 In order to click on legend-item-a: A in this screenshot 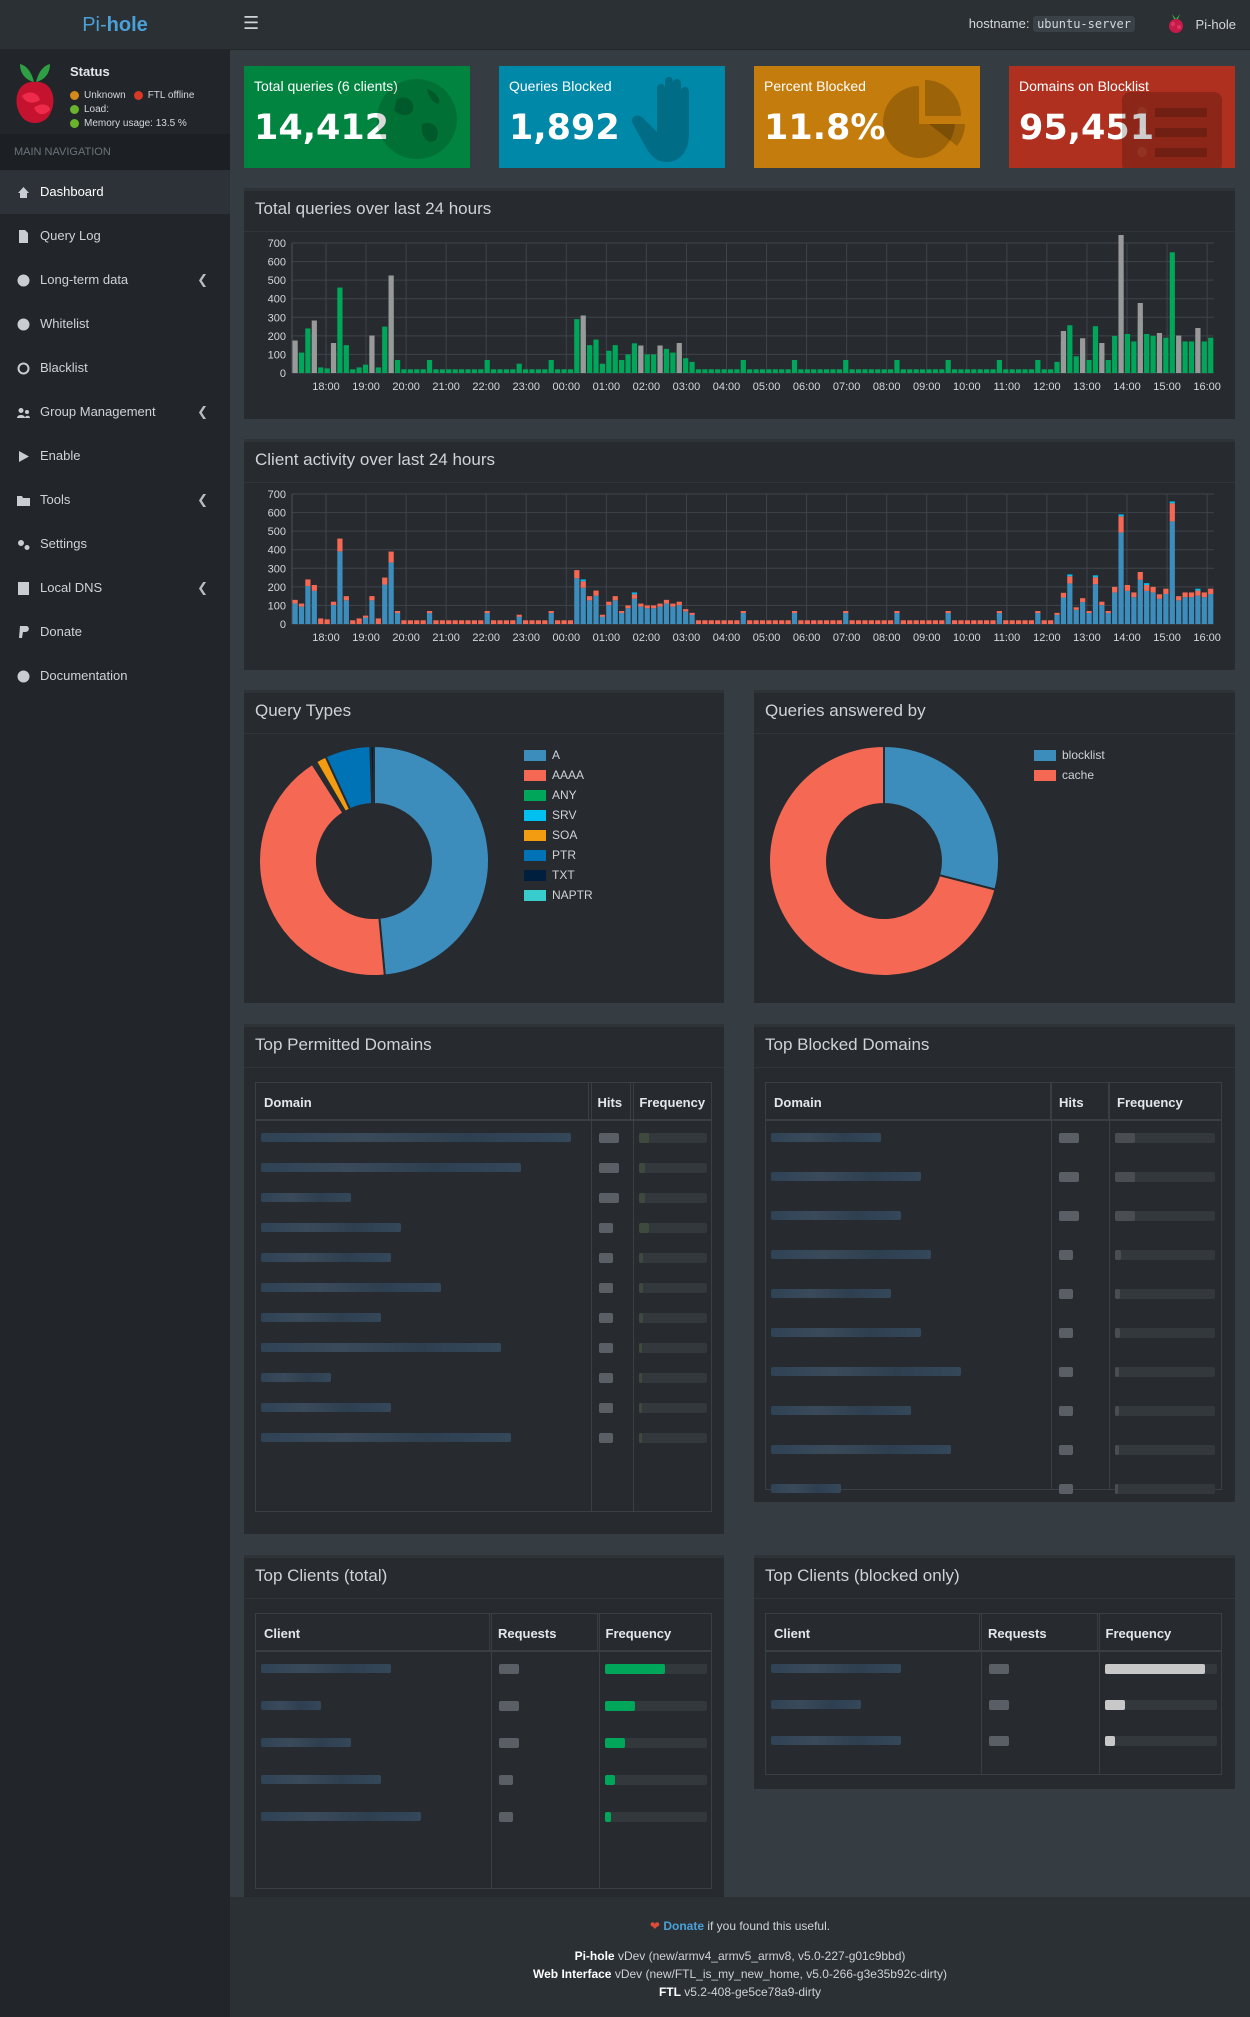, I will do `click(558, 755)`.